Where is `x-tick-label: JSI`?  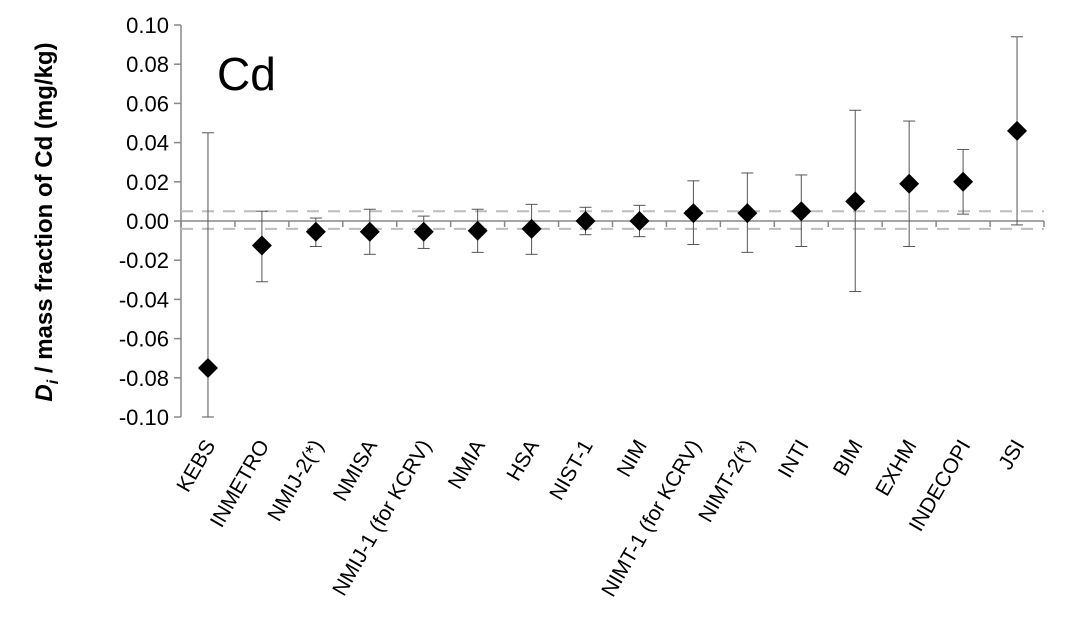 x-tick-label: JSI is located at coordinates (1011, 455).